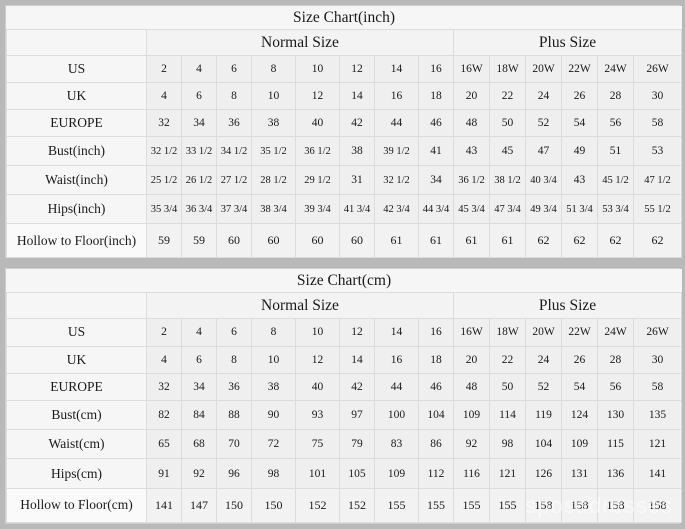 The width and height of the screenshot is (685, 529). Describe the element at coordinates (543, 415) in the screenshot. I see `table-cell: 119` at that location.